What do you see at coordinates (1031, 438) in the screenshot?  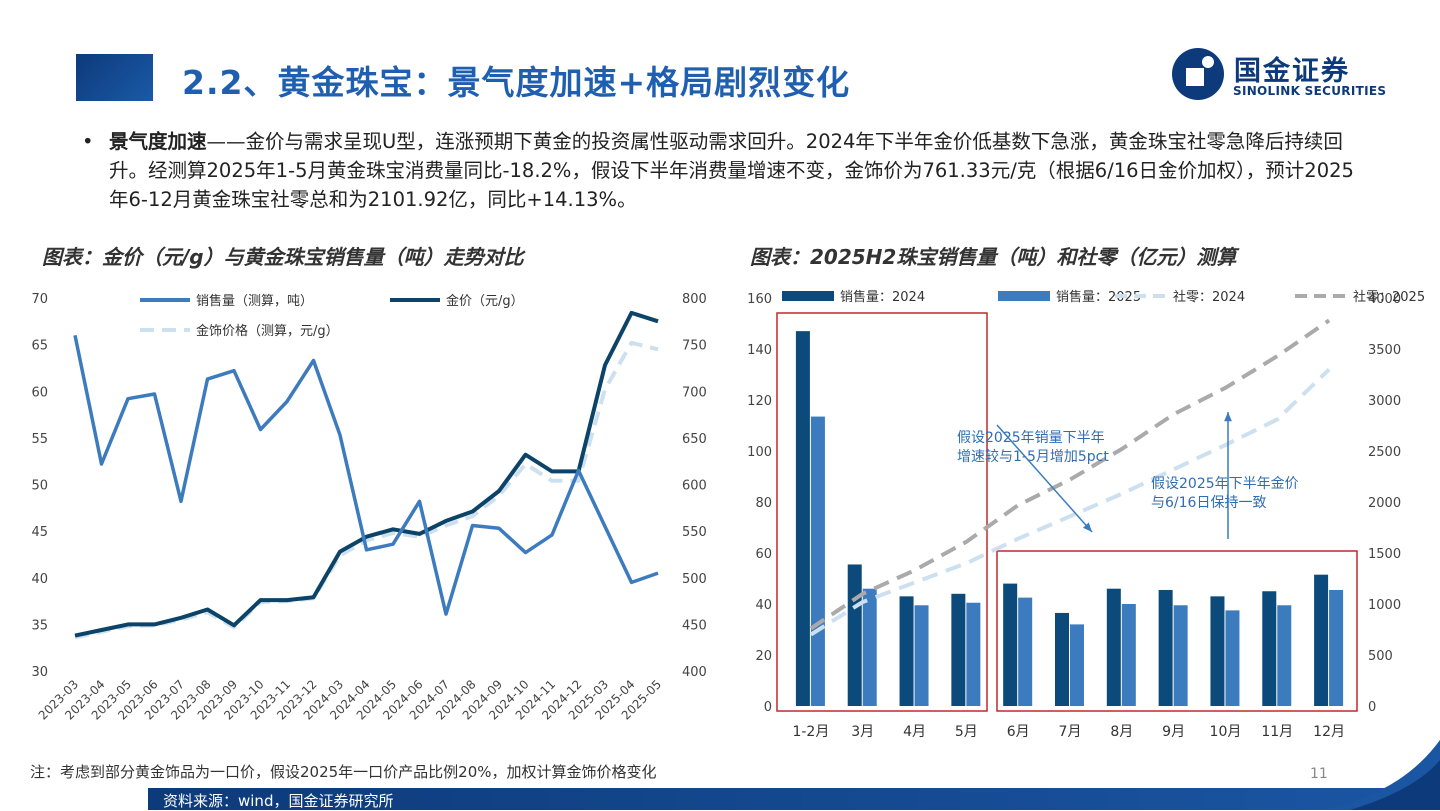 I see `annotation-text: 假设2025年销量下半年` at bounding box center [1031, 438].